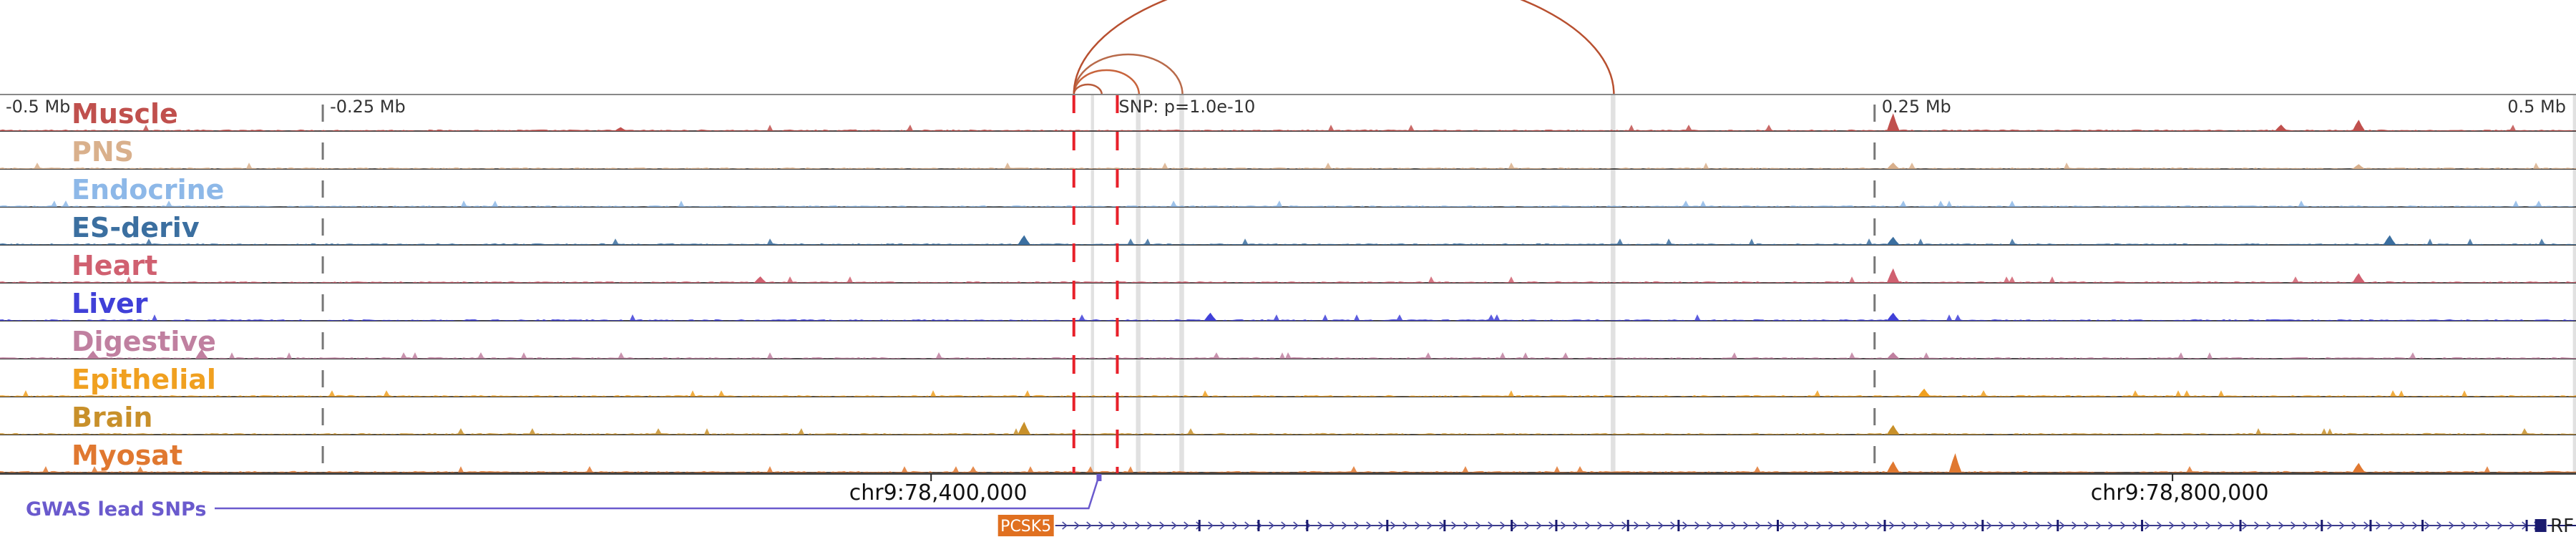 This screenshot has width=2576, height=537. Describe the element at coordinates (2536, 107) in the screenshot. I see `offset-tick-label: 0.5 Mb` at that location.